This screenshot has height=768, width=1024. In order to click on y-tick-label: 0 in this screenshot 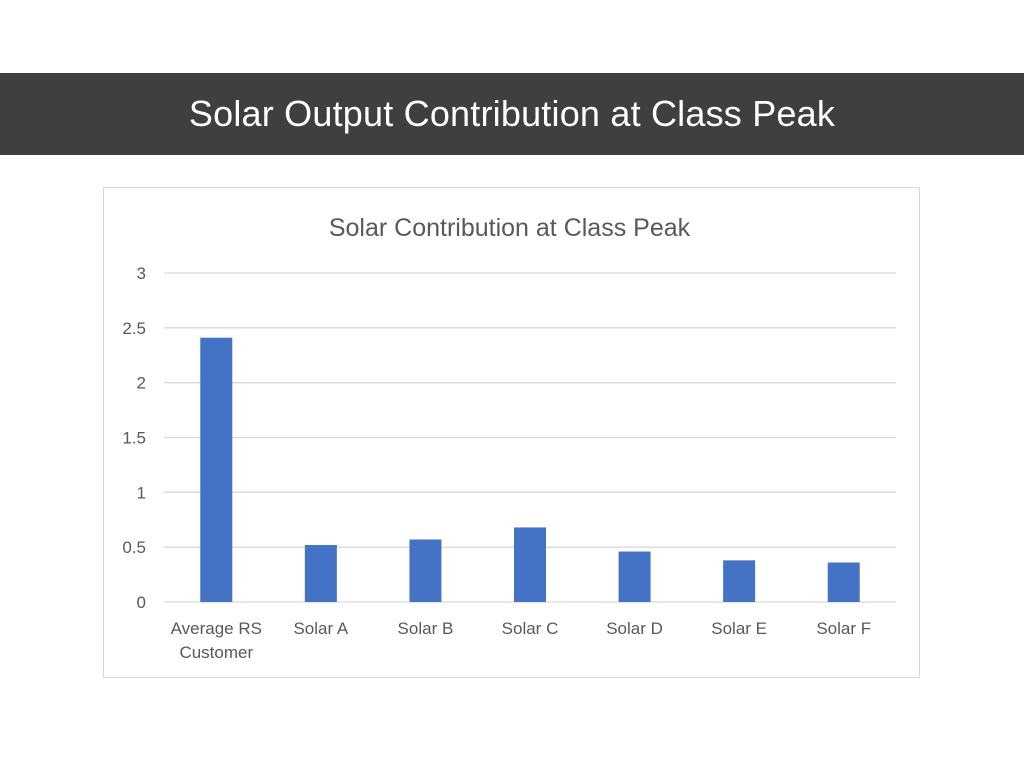, I will do `click(141, 602)`.